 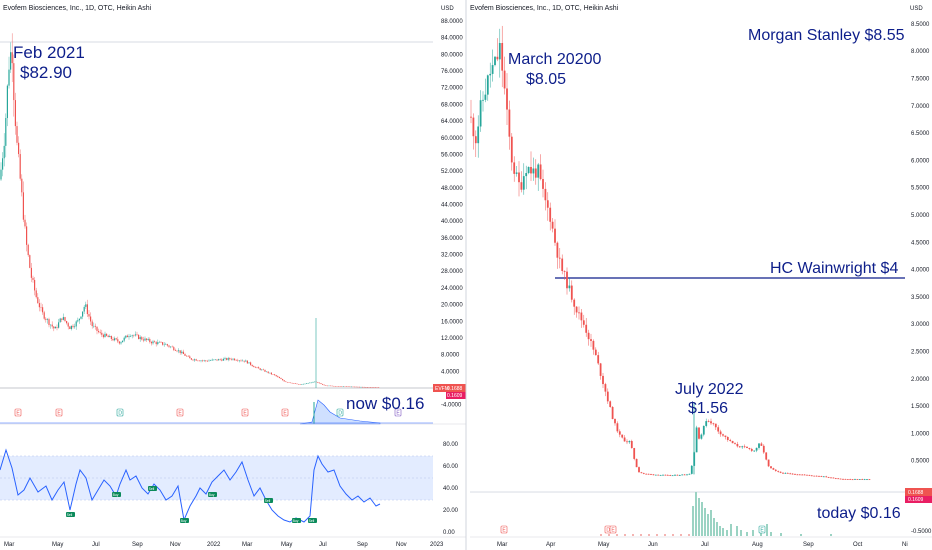 I want to click on left-y-tick: 36.0000, so click(x=452, y=239).